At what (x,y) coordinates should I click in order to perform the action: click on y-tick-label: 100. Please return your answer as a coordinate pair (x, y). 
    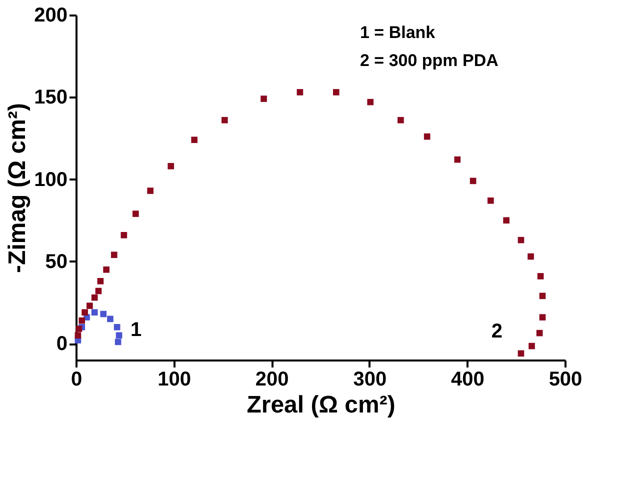
    Looking at the image, I should click on (51, 179).